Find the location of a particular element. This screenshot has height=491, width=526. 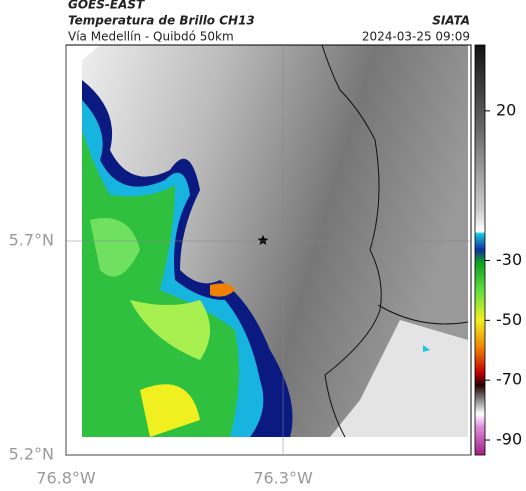

colorbar-tick-label: 20 is located at coordinates (506, 109).